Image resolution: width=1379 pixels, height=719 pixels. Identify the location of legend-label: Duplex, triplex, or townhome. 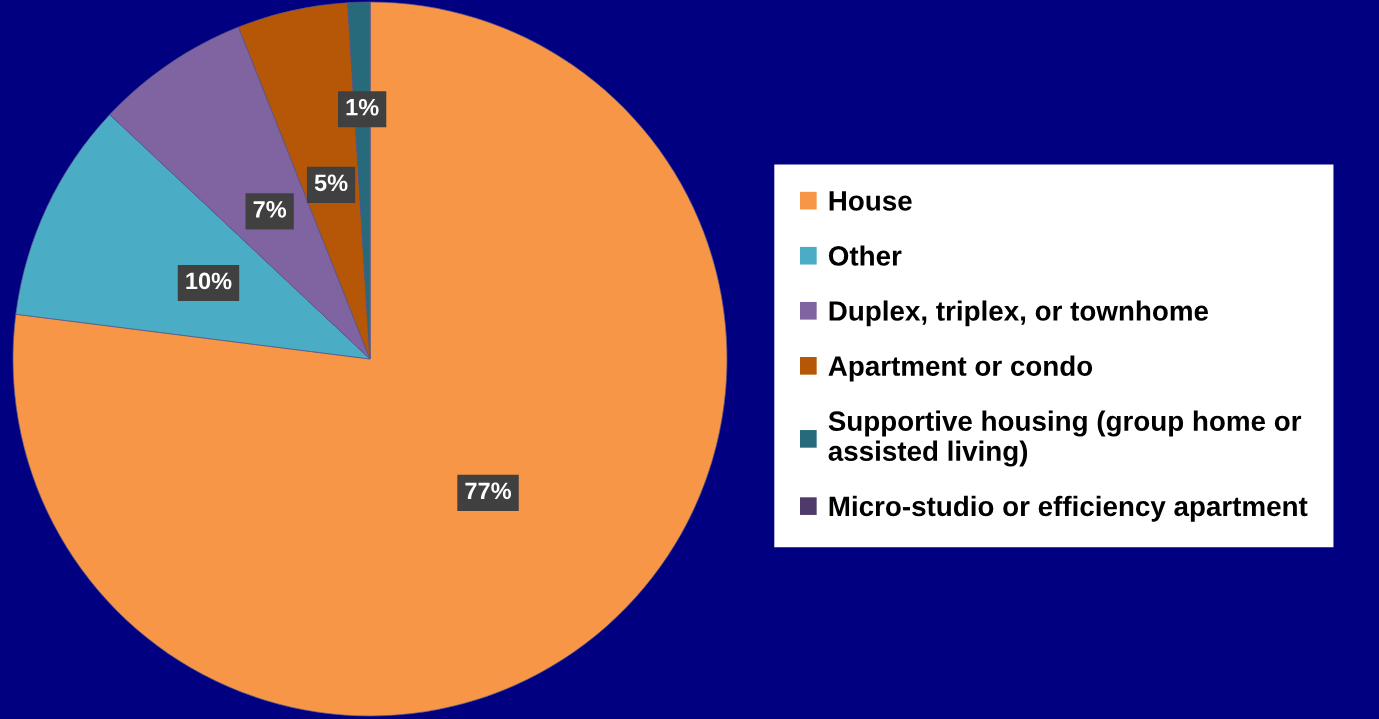
(1019, 313).